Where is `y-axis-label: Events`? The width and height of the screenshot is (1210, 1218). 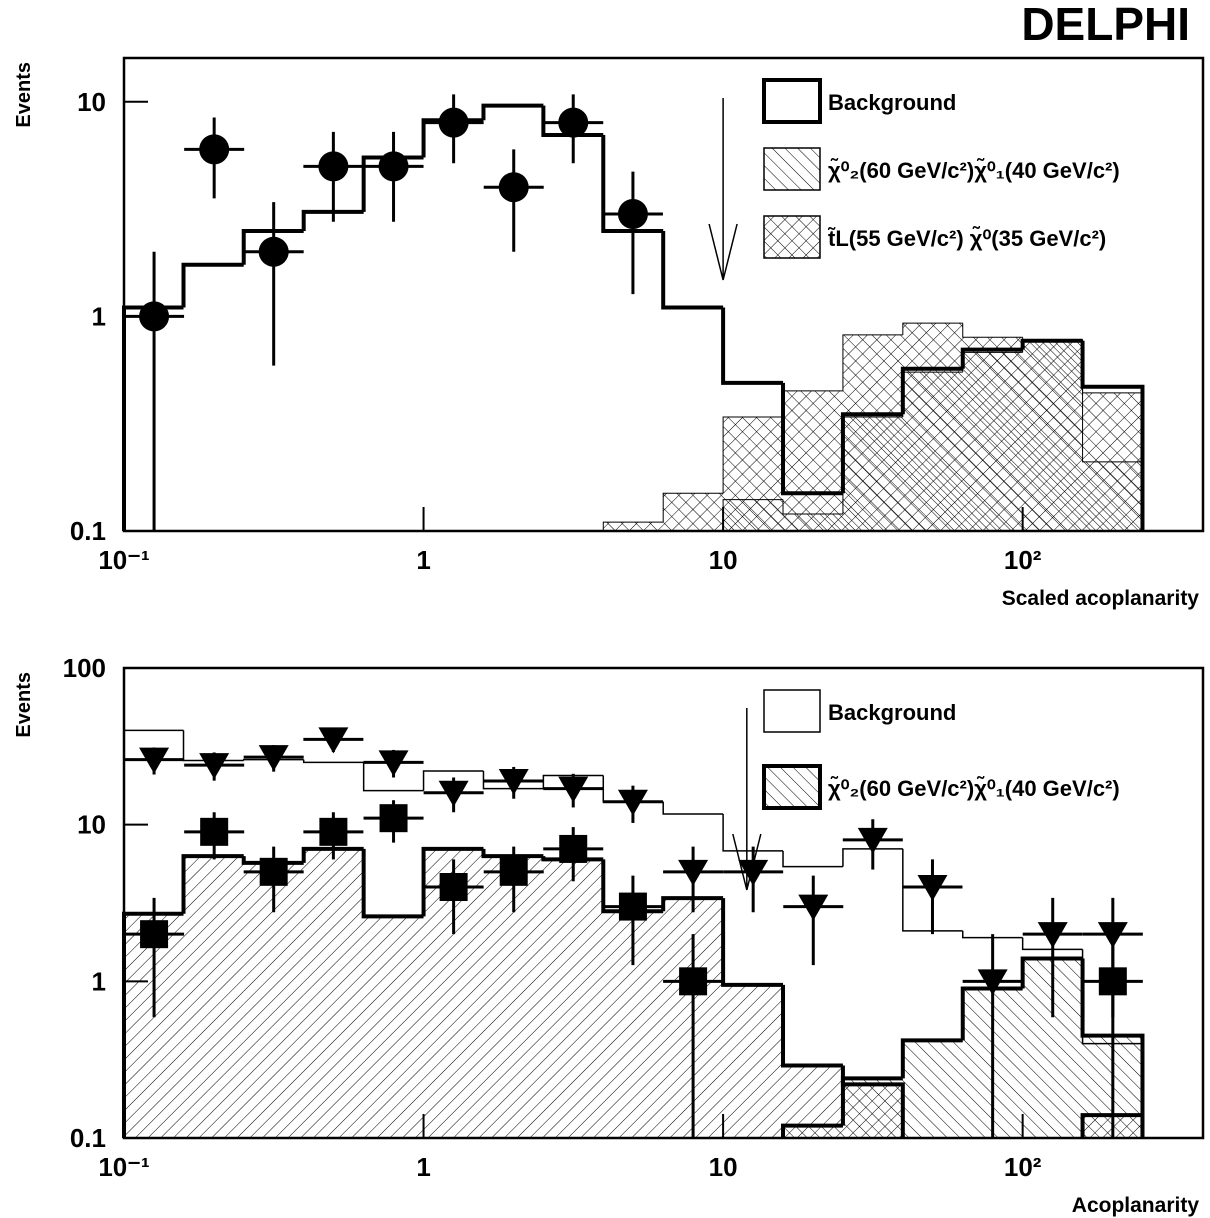
y-axis-label: Events is located at coordinates (24, 705).